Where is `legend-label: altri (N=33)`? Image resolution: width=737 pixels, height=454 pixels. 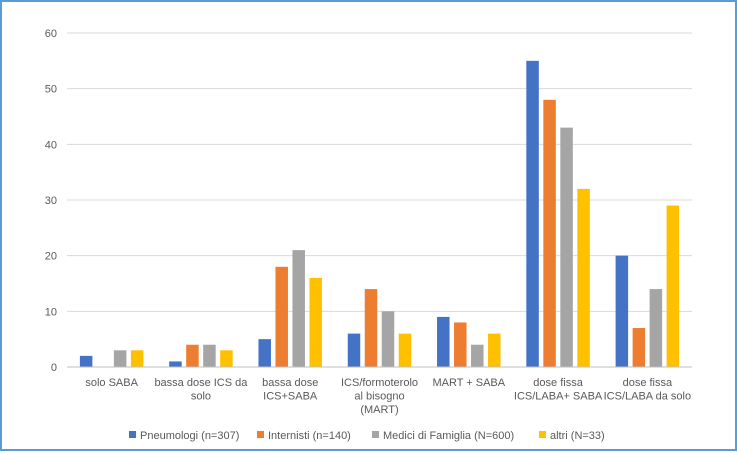
legend-label: altri (N=33) is located at coordinates (577, 436).